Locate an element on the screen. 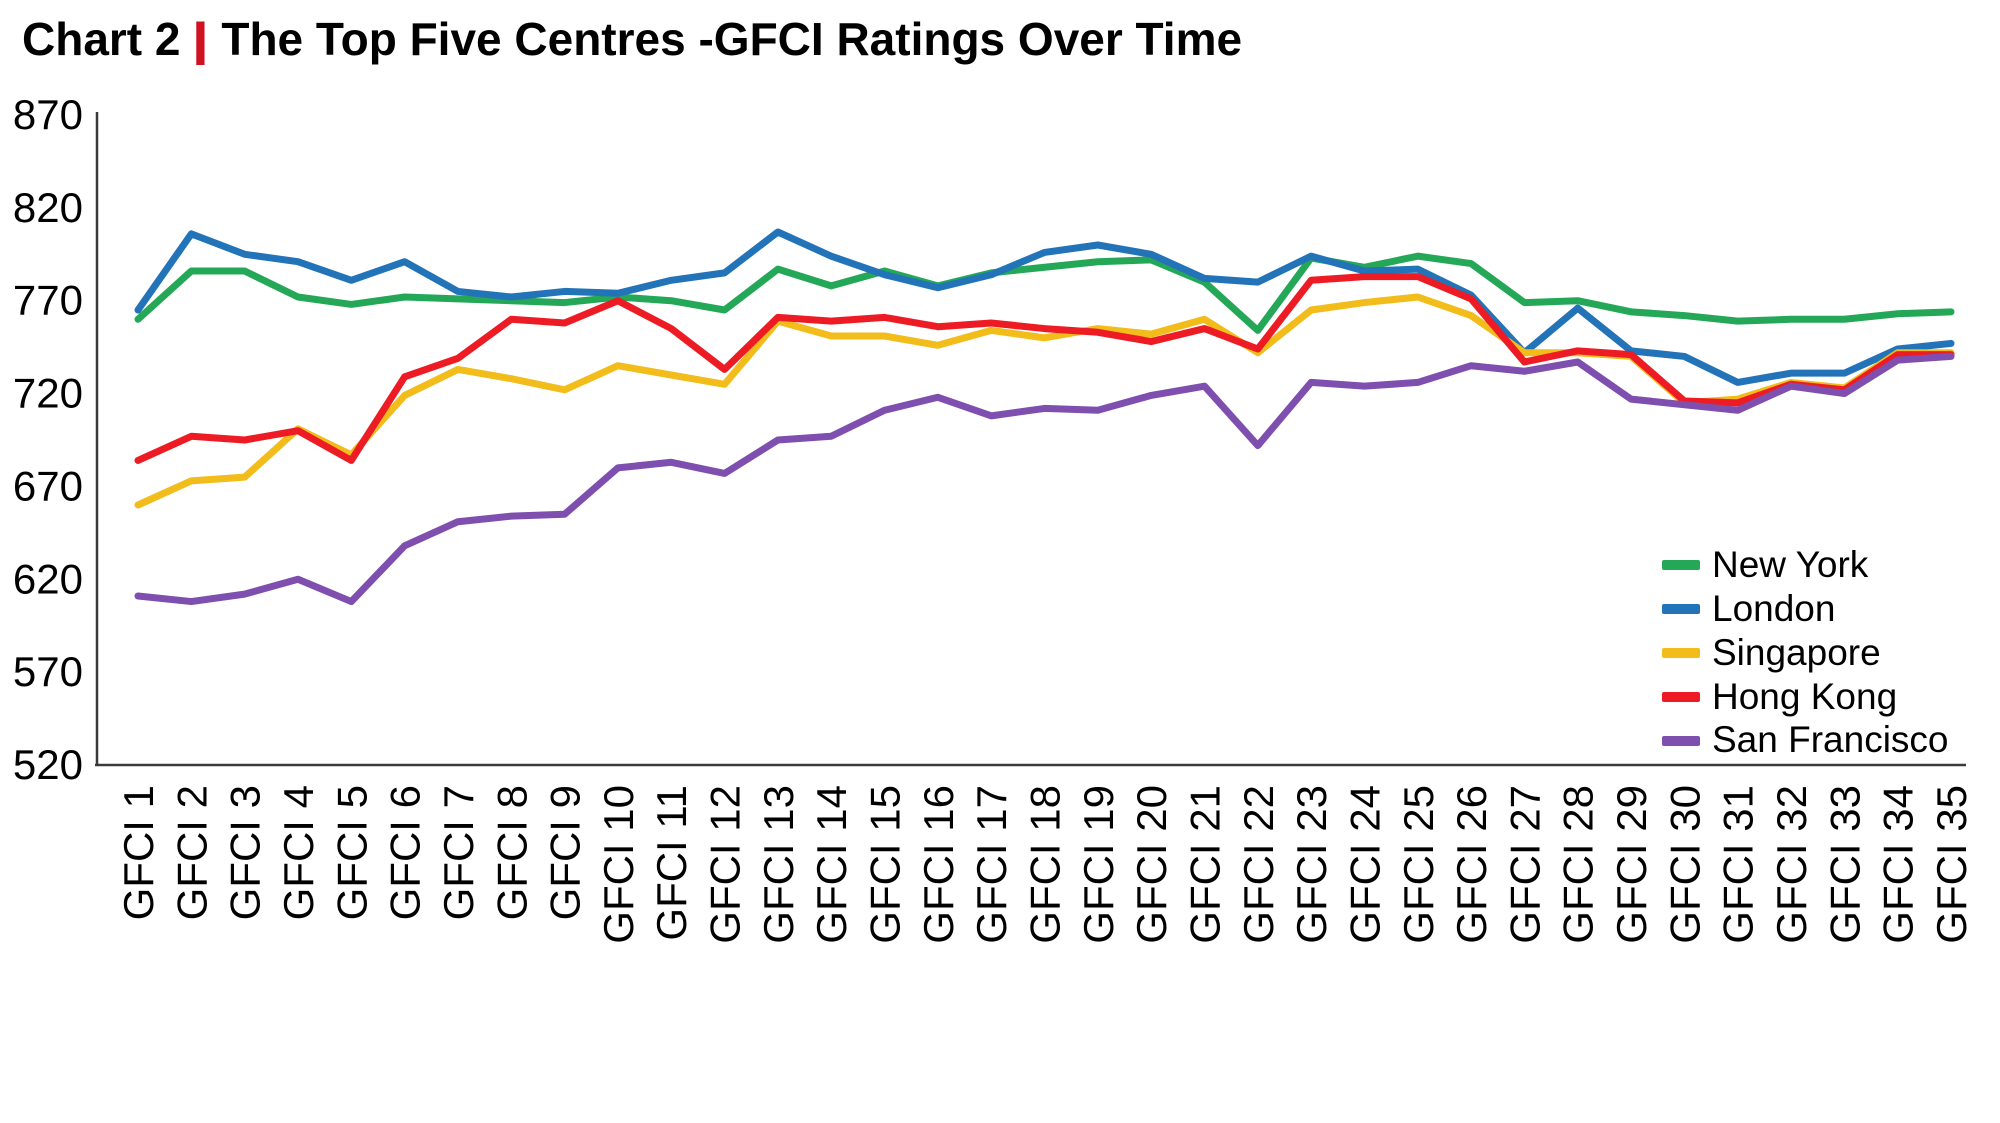 This screenshot has height=1123, width=2000. svg-text: GFCI 20 is located at coordinates (1151, 864).